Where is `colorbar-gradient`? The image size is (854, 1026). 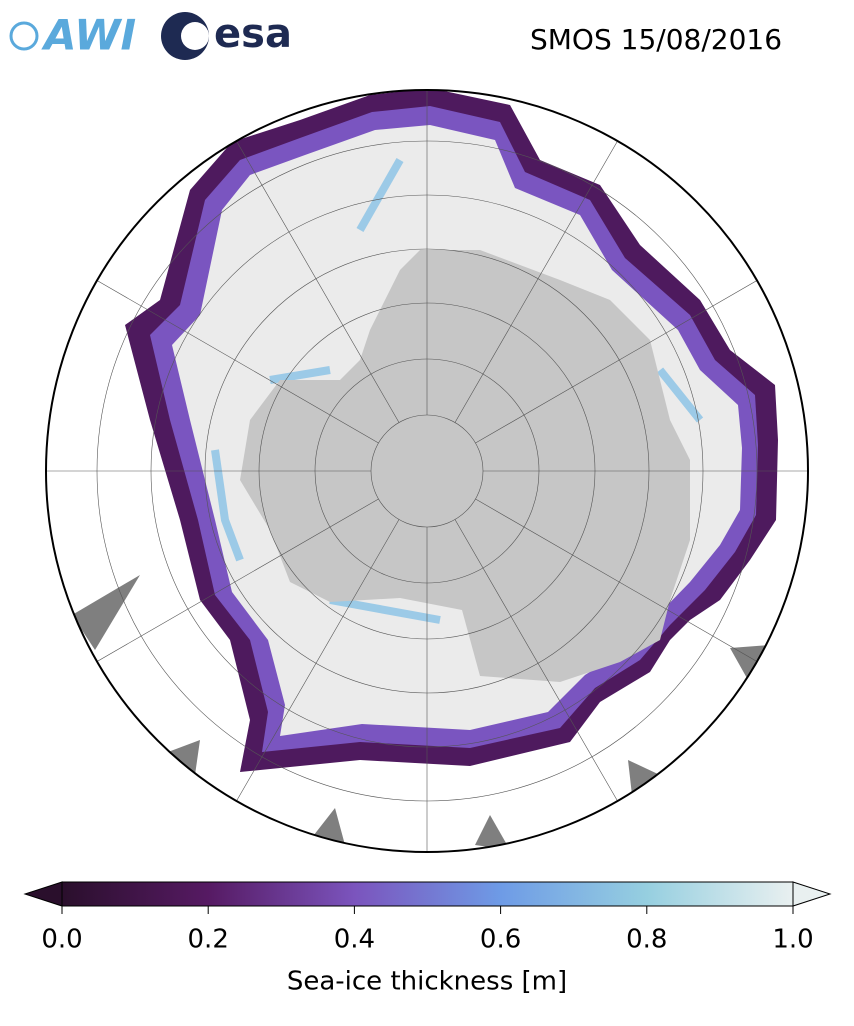 colorbar-gradient is located at coordinates (427, 894).